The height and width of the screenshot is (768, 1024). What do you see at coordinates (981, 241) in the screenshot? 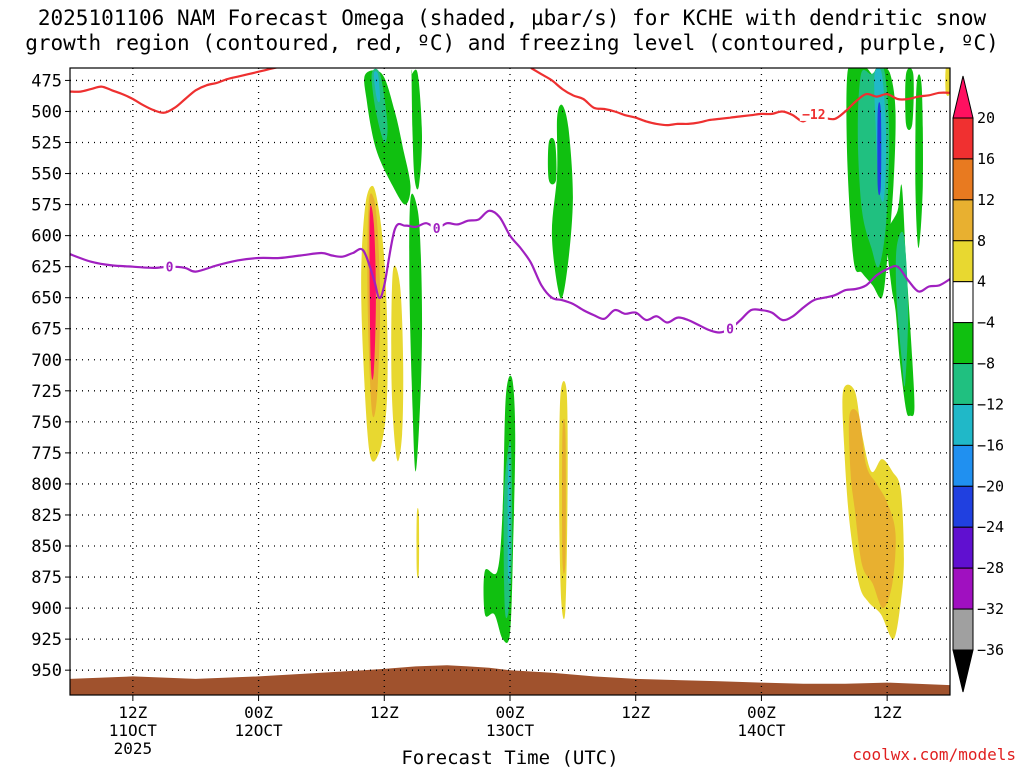
I see `colorbar-label-3: 8` at bounding box center [981, 241].